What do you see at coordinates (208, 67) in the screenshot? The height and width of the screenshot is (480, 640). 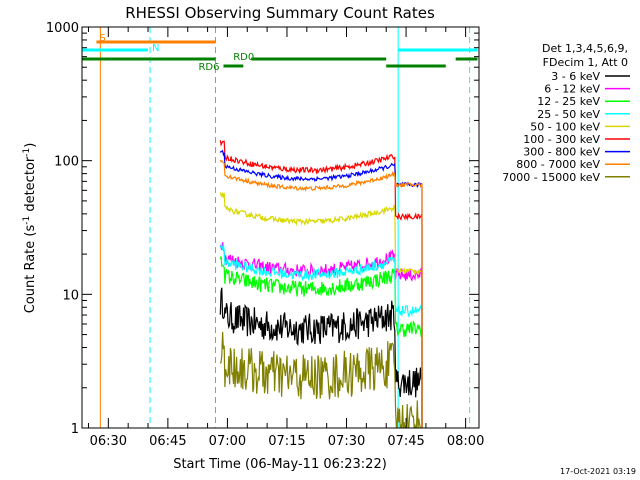 I see `rd6-flag-label: RD6` at bounding box center [208, 67].